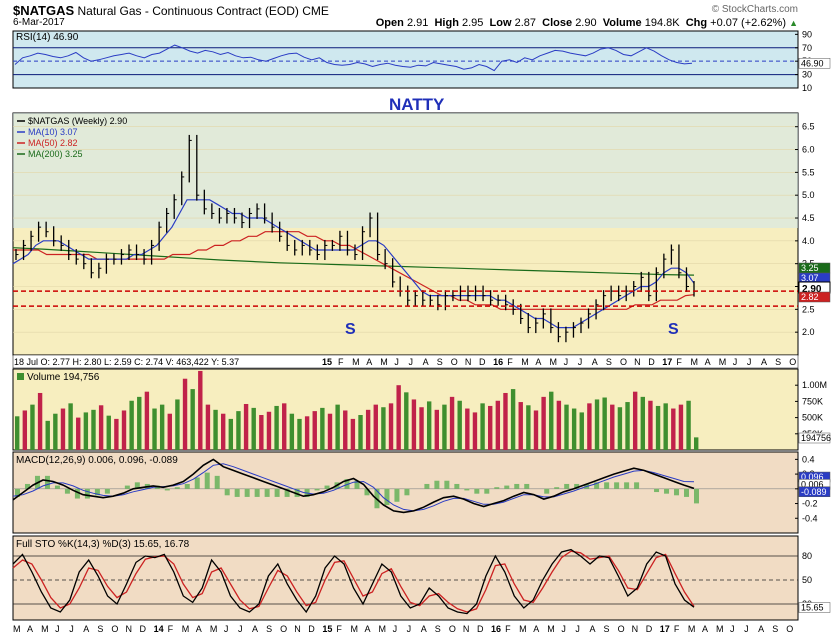 The height and width of the screenshot is (640, 833). Describe the element at coordinates (103, 544) in the screenshot. I see `sto-label: Full STO %K(14,3) %D(3) 15.65, 16.78` at that location.